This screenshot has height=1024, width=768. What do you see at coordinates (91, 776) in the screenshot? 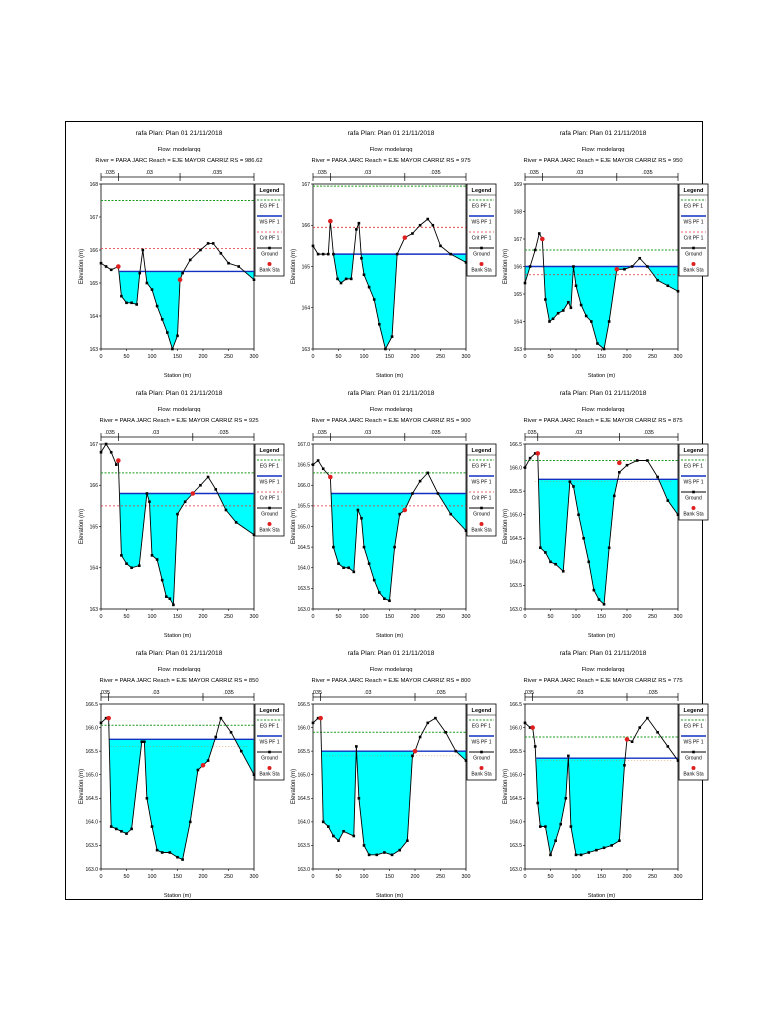
I see `y-tick-label: 165.0` at bounding box center [91, 776].